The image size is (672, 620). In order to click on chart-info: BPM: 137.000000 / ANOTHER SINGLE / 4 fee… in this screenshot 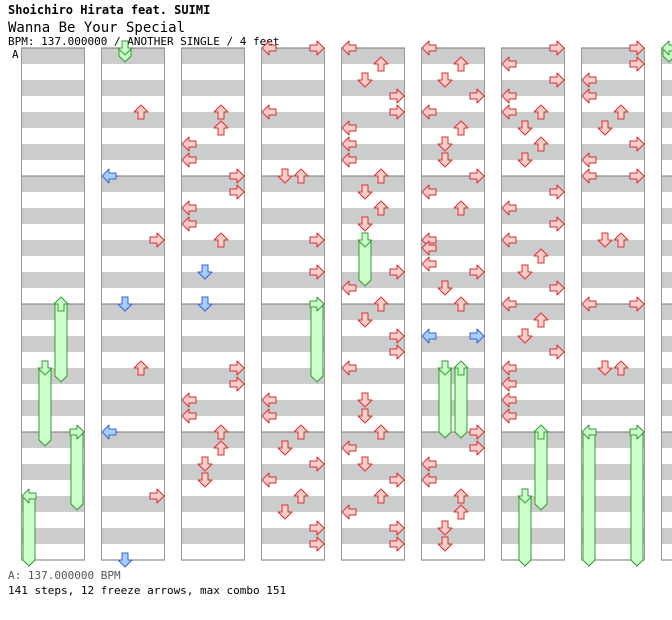, I will do `click(144, 41)`.